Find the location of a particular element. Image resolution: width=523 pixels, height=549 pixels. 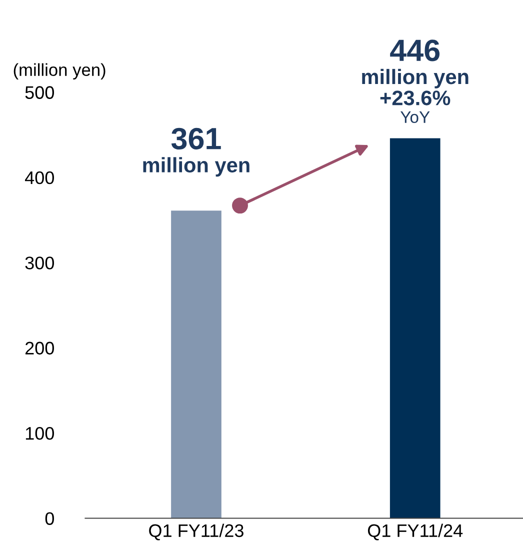

x-tick-label: Q1 FY11/23 is located at coordinates (196, 532).